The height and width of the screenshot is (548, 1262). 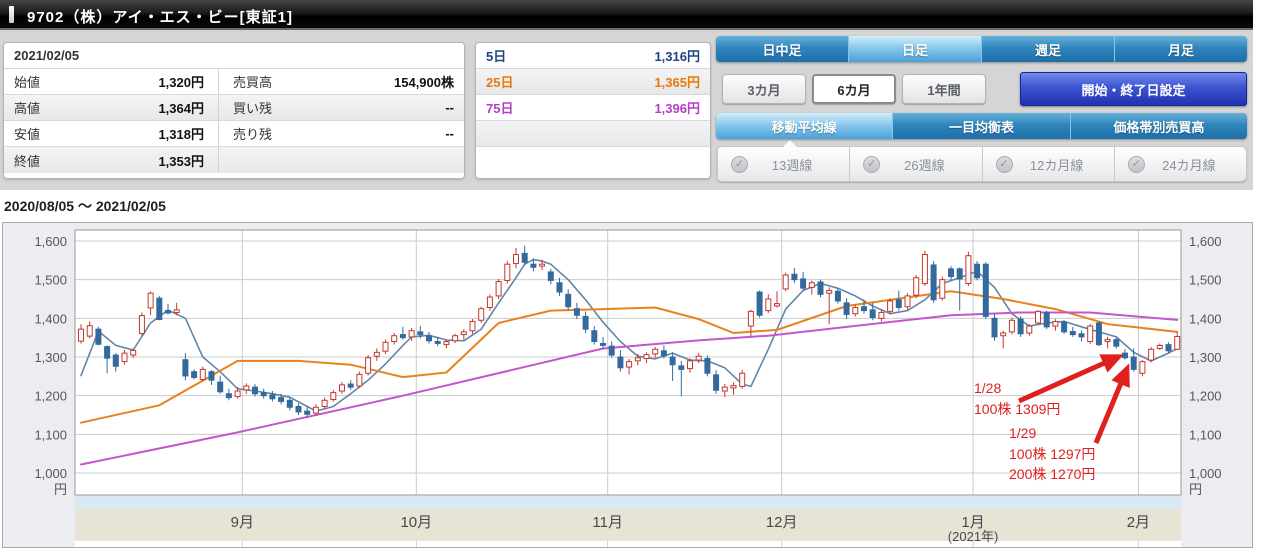 I want to click on tab-daily: 日足, so click(x=915, y=49).